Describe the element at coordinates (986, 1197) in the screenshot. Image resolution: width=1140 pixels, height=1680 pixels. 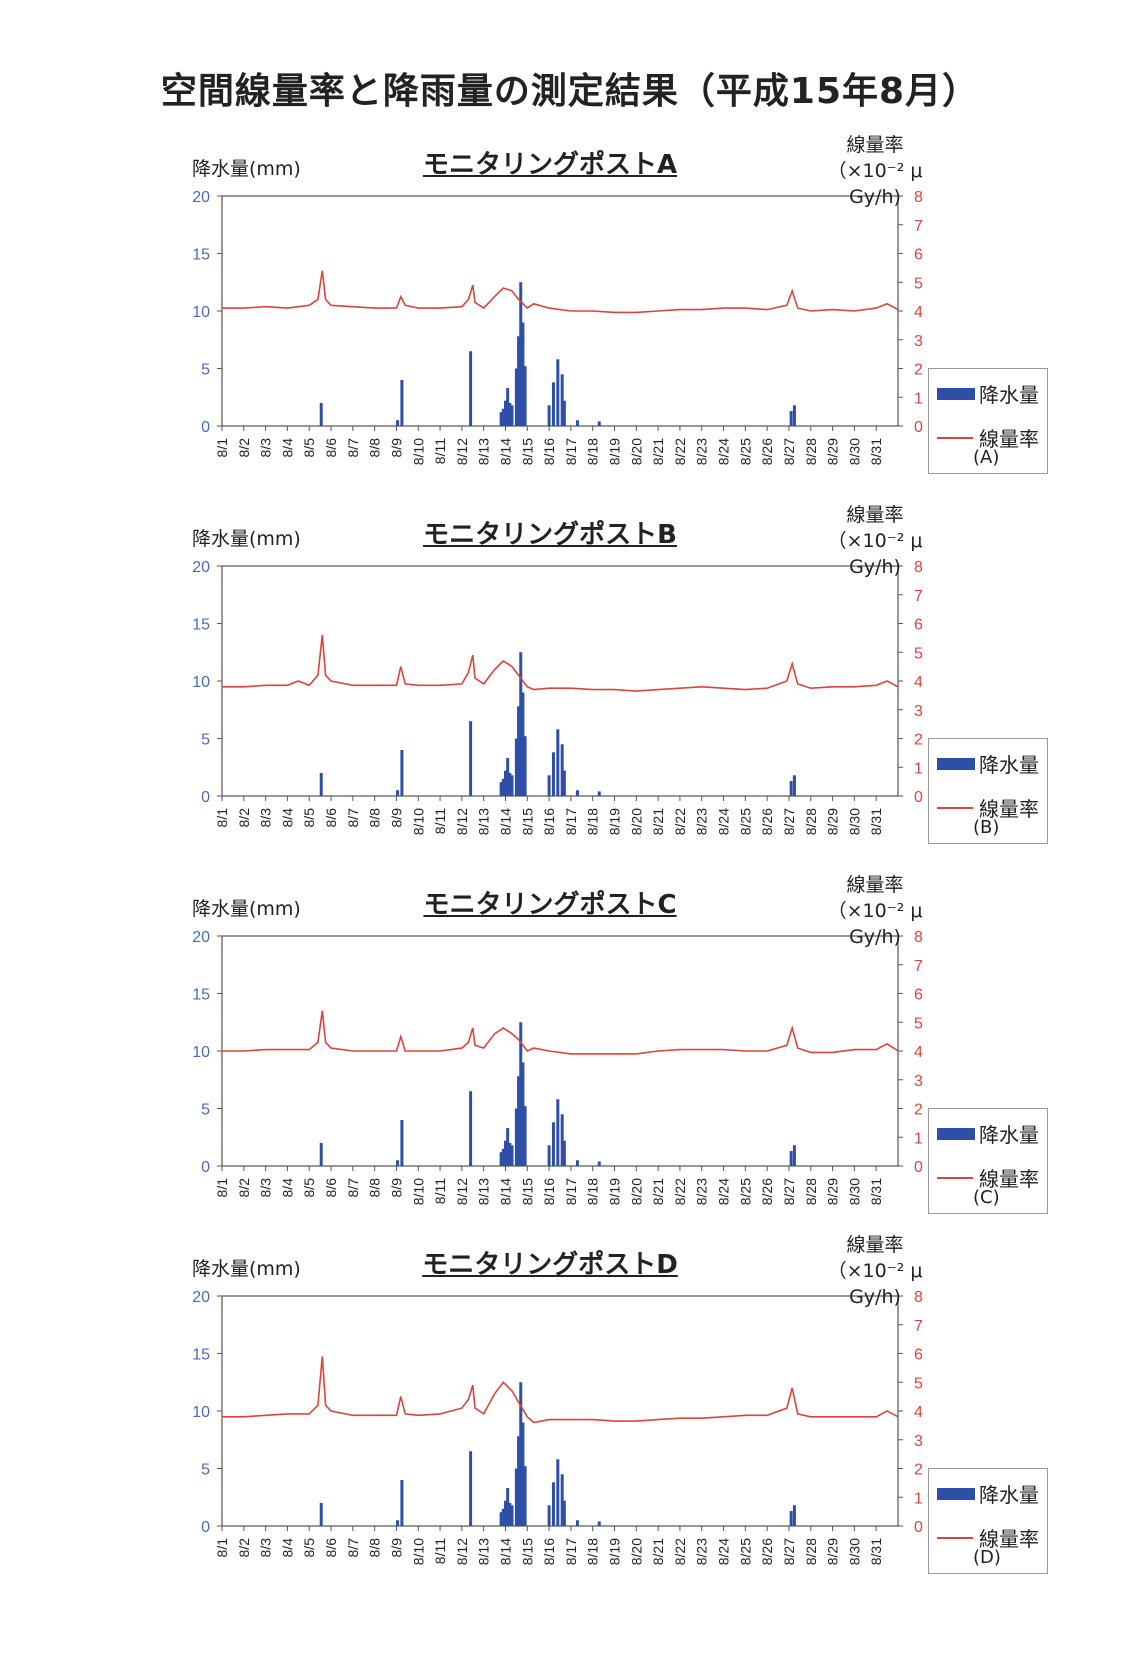
I see `legend-sub-label: (C)` at that location.